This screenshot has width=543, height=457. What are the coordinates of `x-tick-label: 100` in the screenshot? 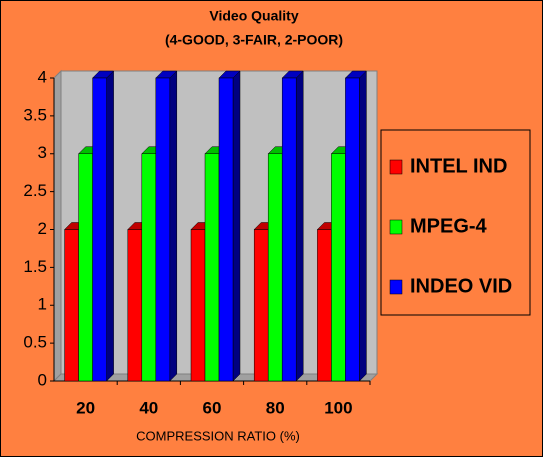 It's located at (338, 407).